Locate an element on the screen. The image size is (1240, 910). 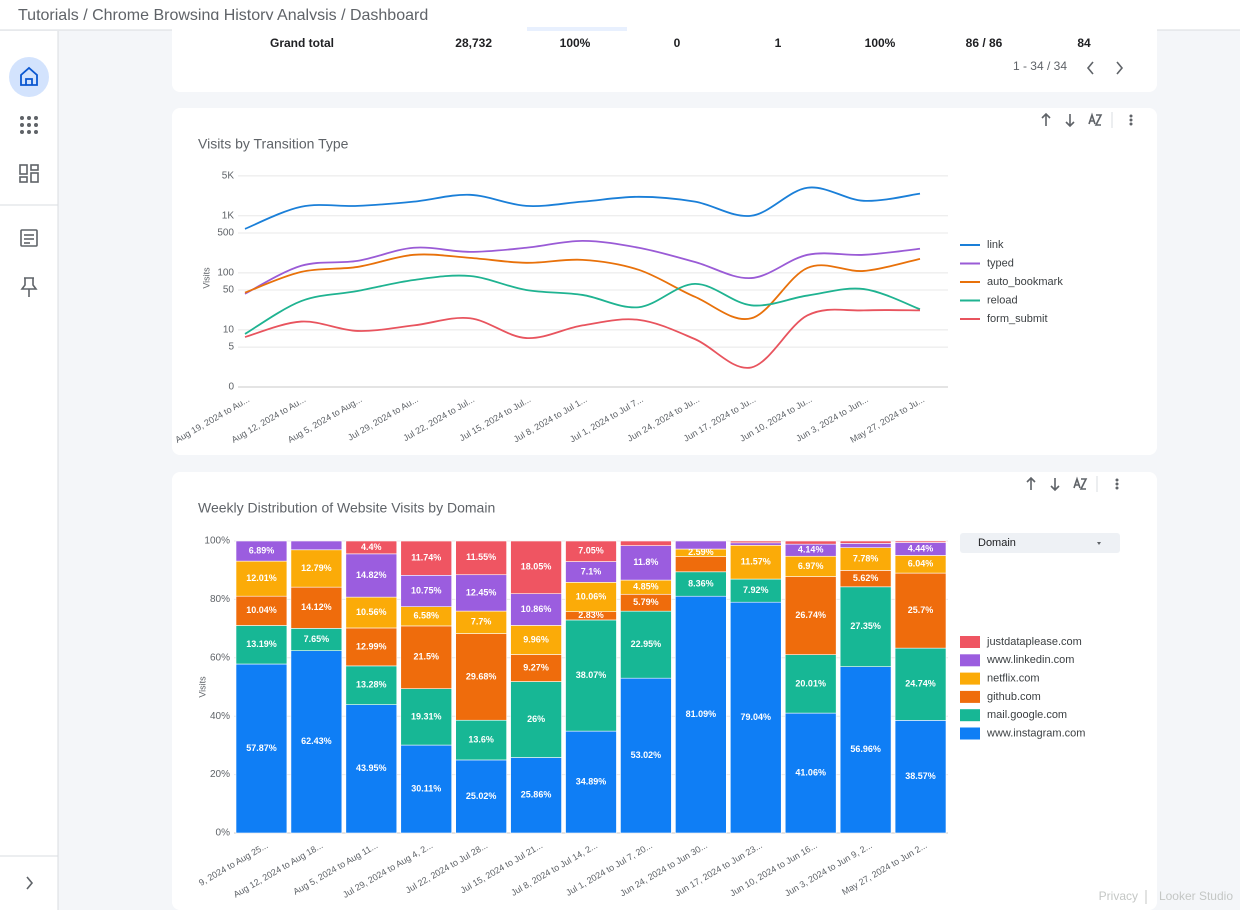
data-label: 26.74% is located at coordinates (810, 615).